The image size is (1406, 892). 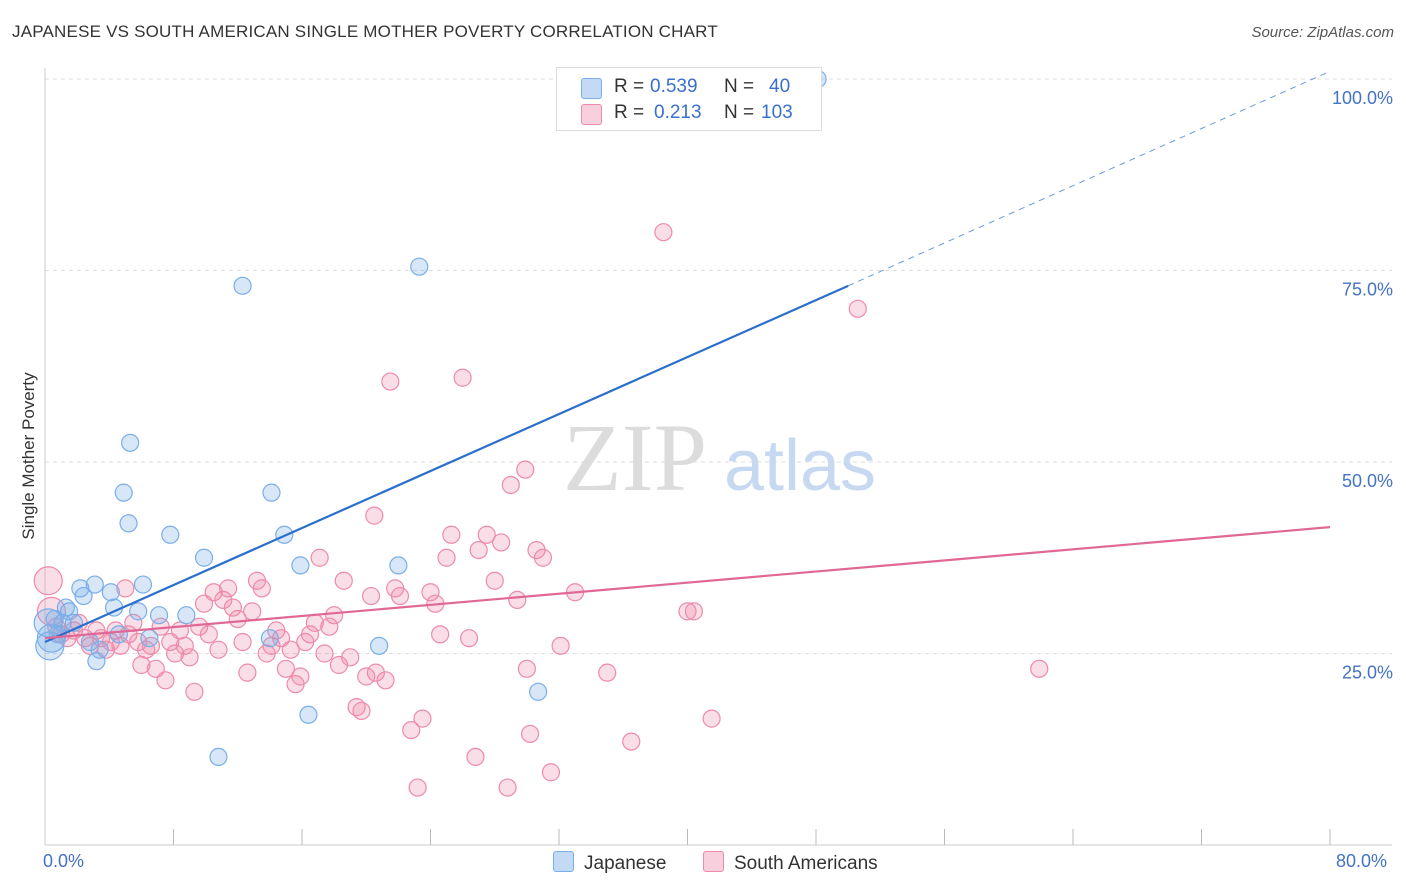 What do you see at coordinates (674, 86) in the screenshot?
I see `r-value-japanese: 0.539` at bounding box center [674, 86].